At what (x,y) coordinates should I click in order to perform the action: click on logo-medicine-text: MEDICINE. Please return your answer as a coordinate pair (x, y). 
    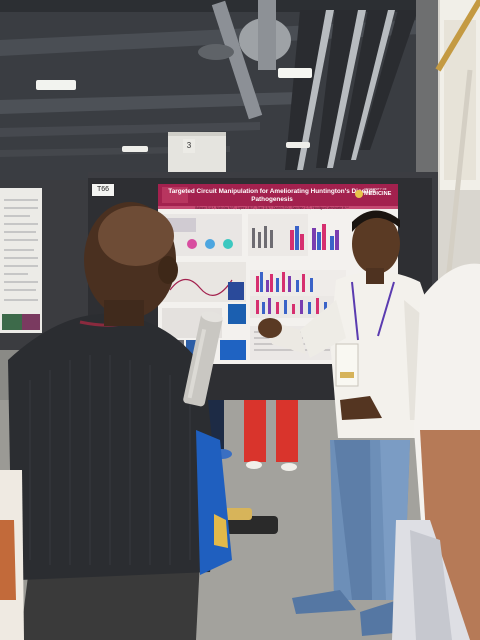
    Looking at the image, I should click on (378, 194).